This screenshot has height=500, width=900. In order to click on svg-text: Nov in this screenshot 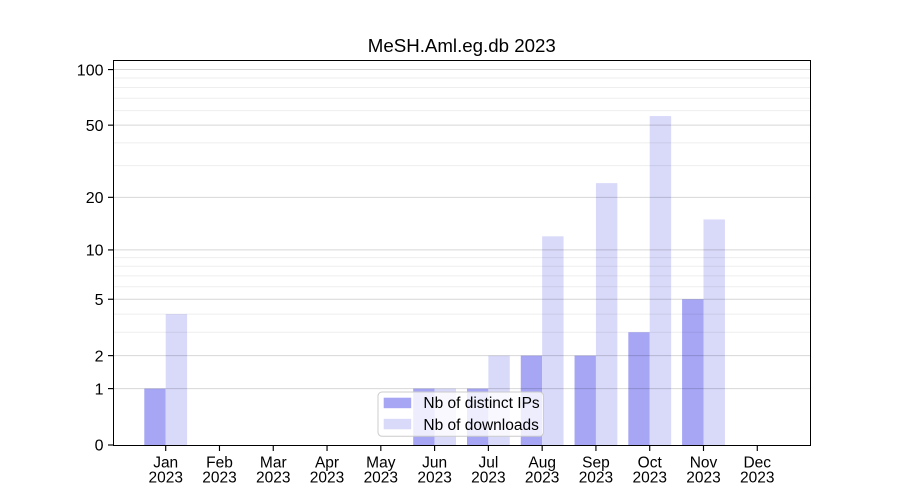, I will do `click(704, 463)`.